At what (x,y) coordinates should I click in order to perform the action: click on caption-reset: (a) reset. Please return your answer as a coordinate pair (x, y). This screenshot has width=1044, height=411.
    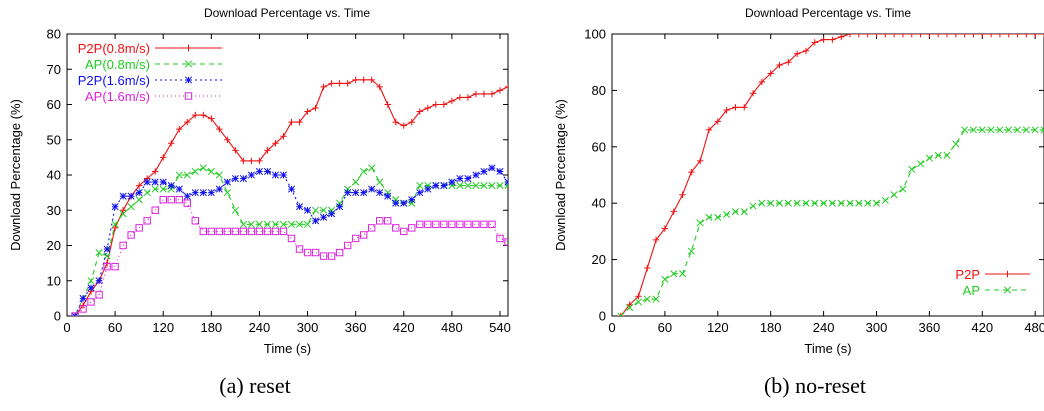
    Looking at the image, I should click on (254, 385).